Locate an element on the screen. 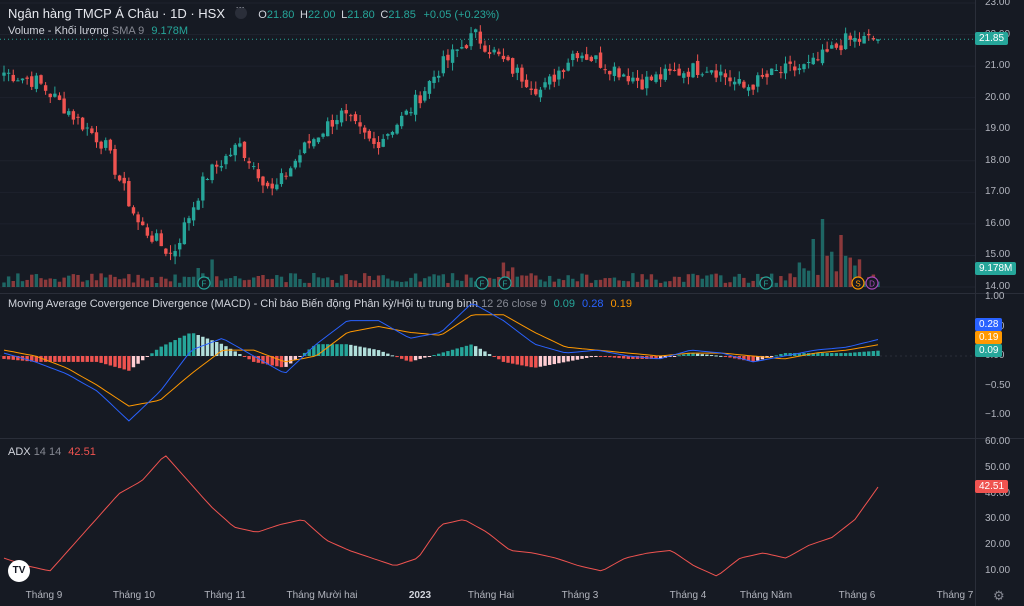 This screenshot has width=1024, height=606. adx-legend: ADX 14 14 42.51 is located at coordinates (52, 452).